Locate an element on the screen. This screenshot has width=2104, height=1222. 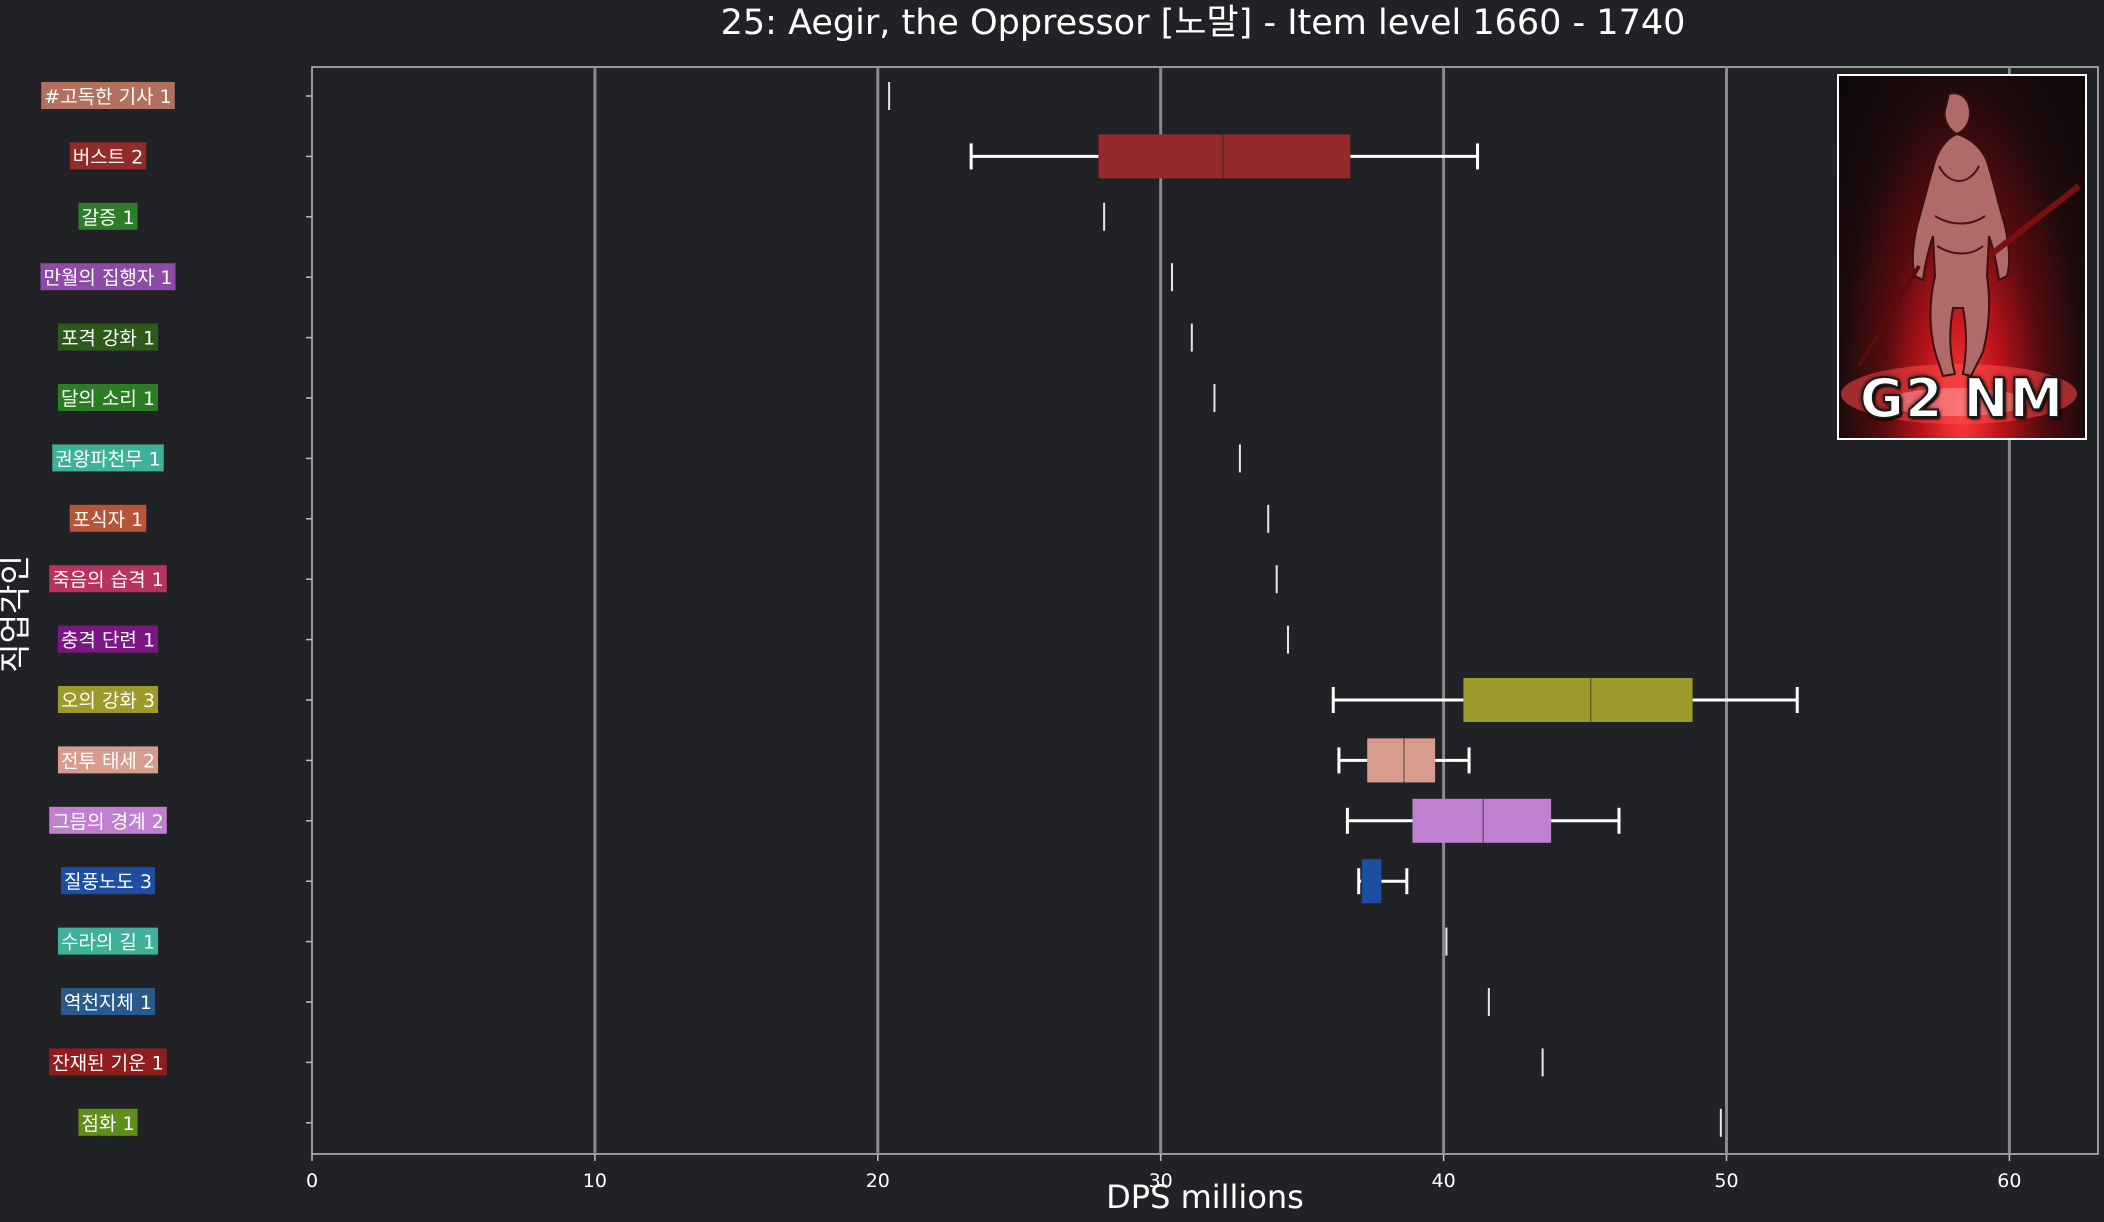
y-tick-label-text: 죽음의 습격 1 is located at coordinates (108, 580).